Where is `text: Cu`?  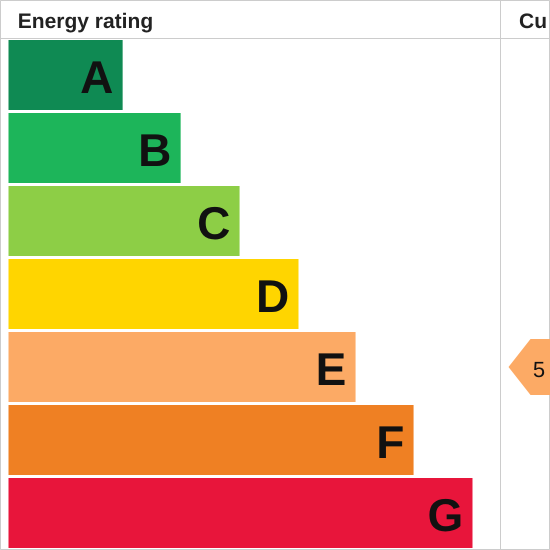 text: Cu is located at coordinates (533, 21).